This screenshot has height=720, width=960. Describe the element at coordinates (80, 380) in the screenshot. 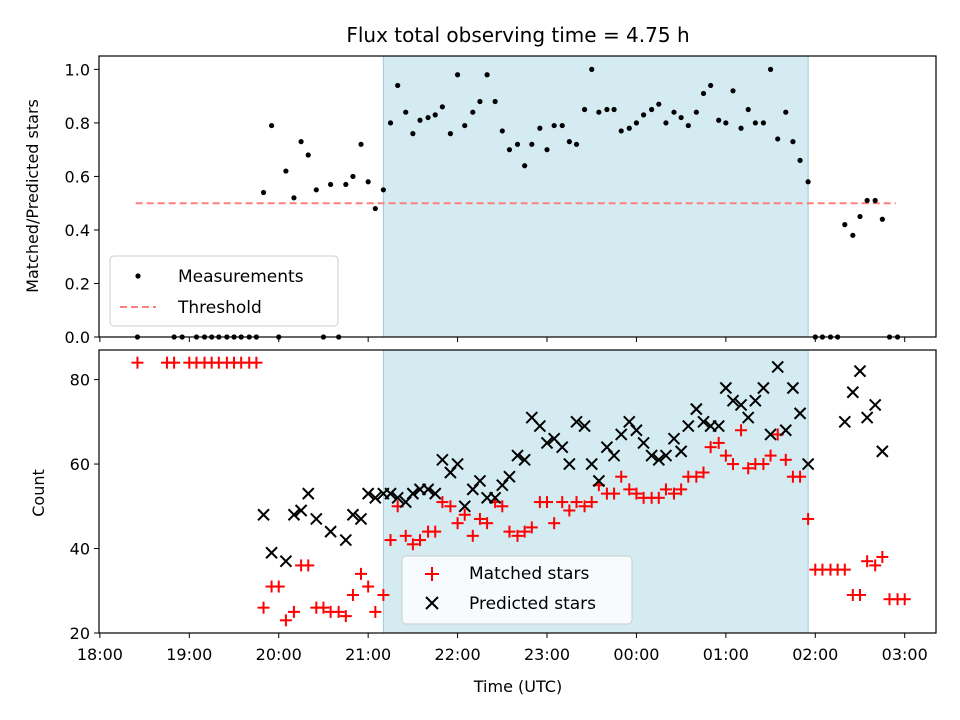

I see `bottom-y-tick-label: 80` at that location.